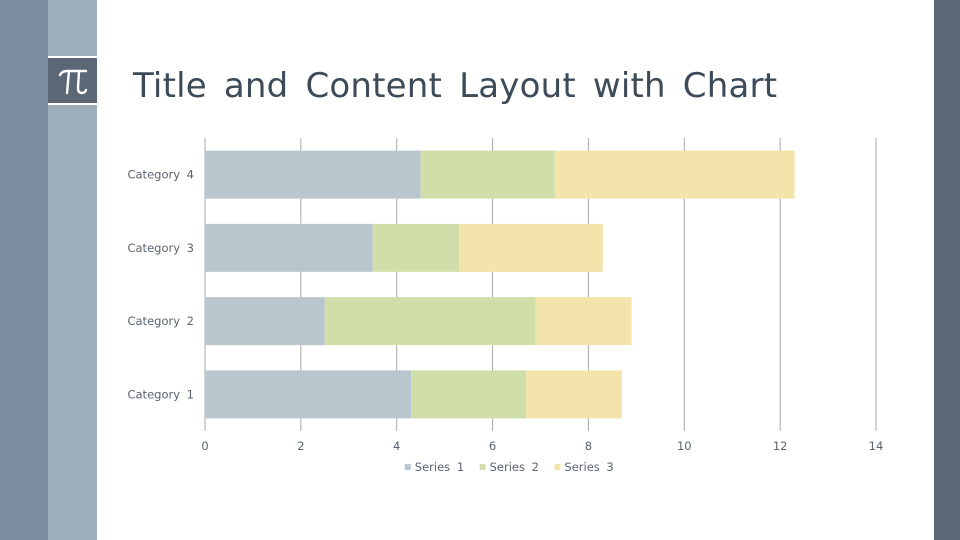 This screenshot has height=540, width=960. What do you see at coordinates (780, 446) in the screenshot?
I see `x-tick-label-6: 12` at bounding box center [780, 446].